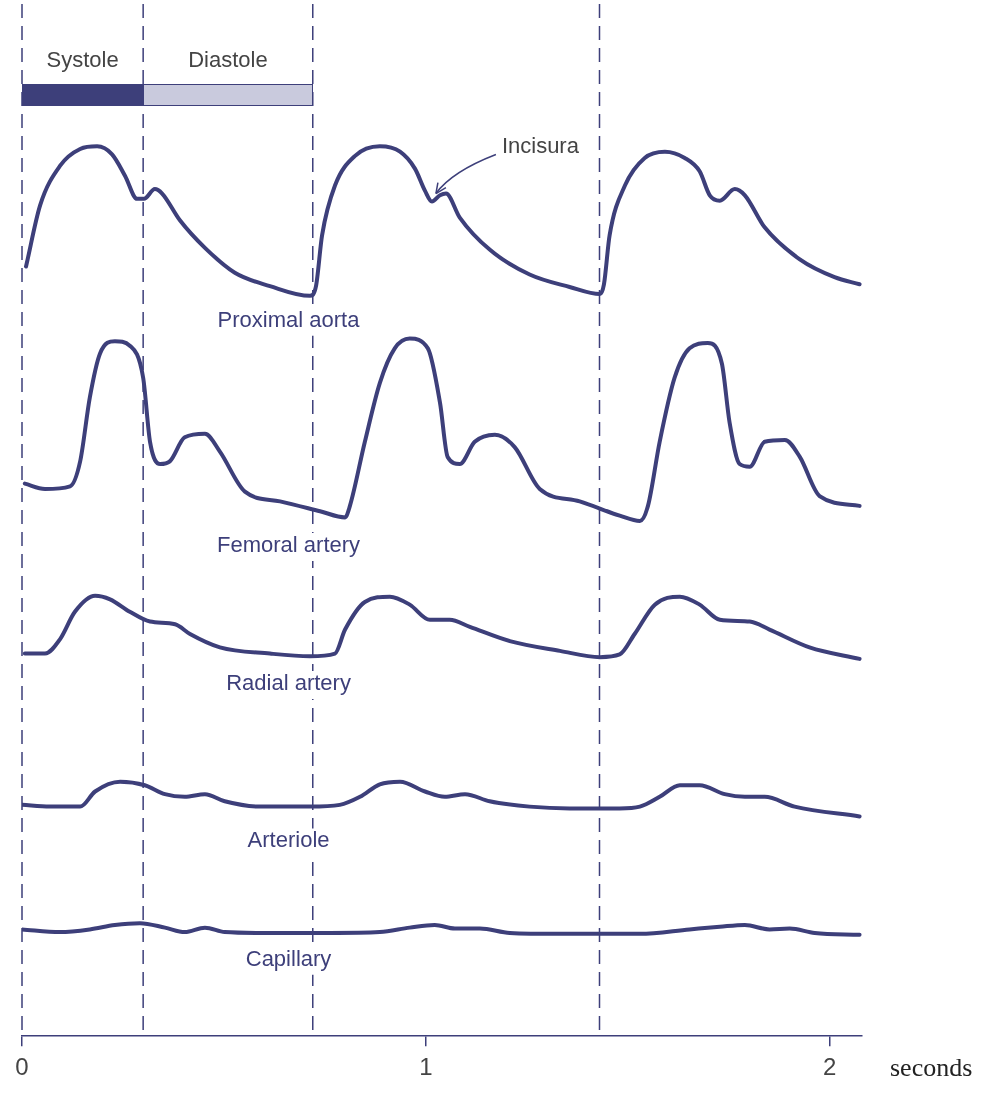 This screenshot has width=1002, height=1105. Describe the element at coordinates (830, 1067) in the screenshot. I see `x-tick-label: 2` at that location.